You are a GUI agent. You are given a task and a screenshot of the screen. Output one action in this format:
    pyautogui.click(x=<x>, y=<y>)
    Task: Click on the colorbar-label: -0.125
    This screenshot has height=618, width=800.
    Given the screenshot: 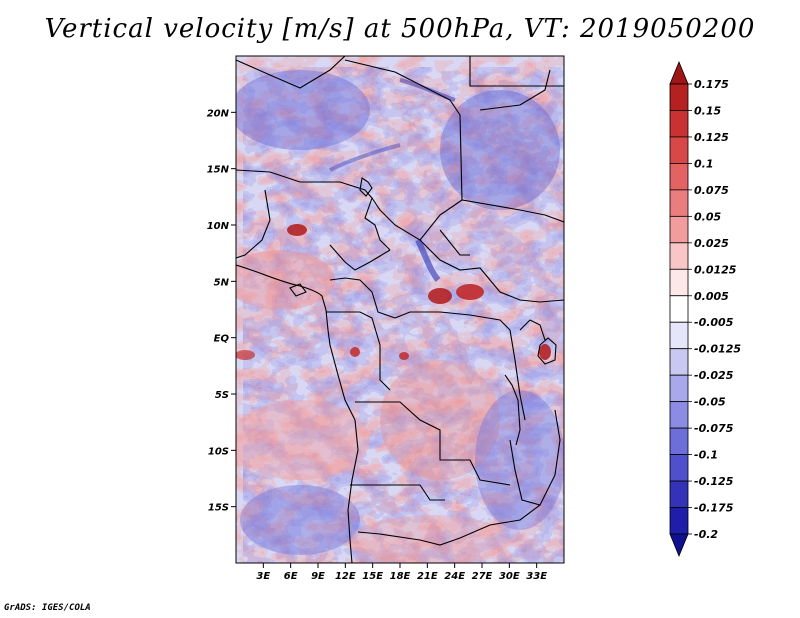 What is the action you would take?
    pyautogui.click(x=714, y=481)
    